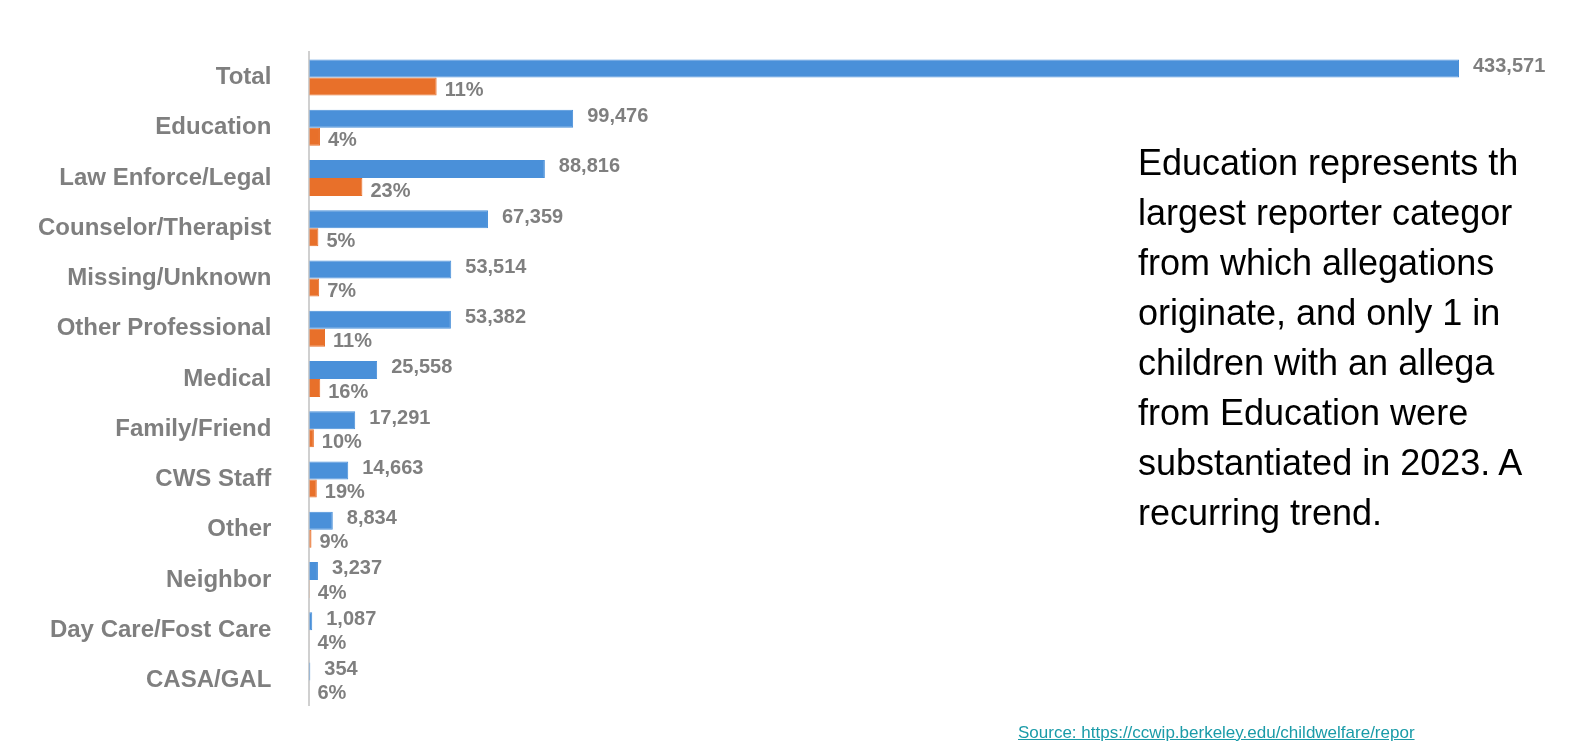 The image size is (1587, 750). What do you see at coordinates (1216, 733) in the screenshot?
I see `source-note: Source: https://ccwip.berkeley.edu/childwelfare/repor` at bounding box center [1216, 733].